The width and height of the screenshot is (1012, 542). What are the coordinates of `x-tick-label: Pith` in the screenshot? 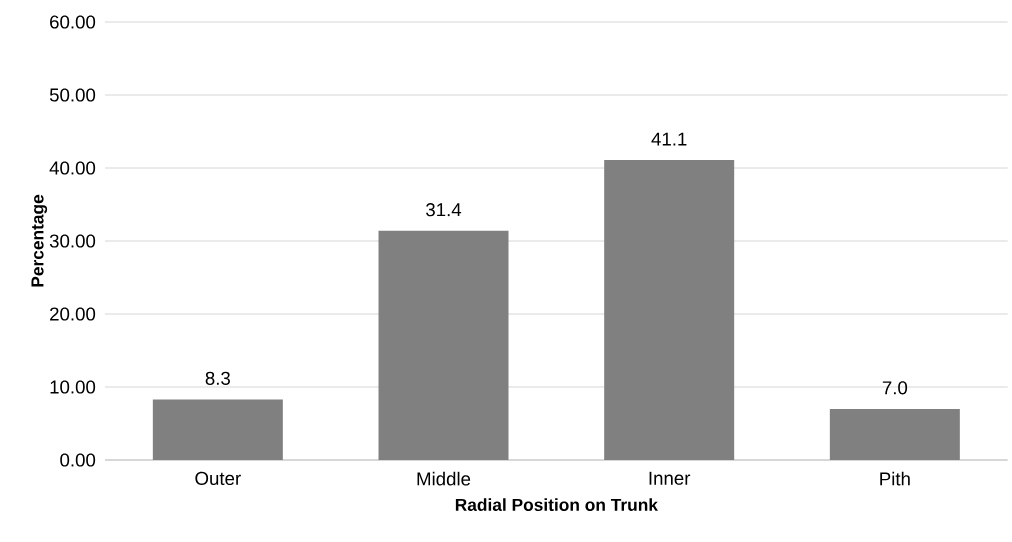 It's located at (895, 478).